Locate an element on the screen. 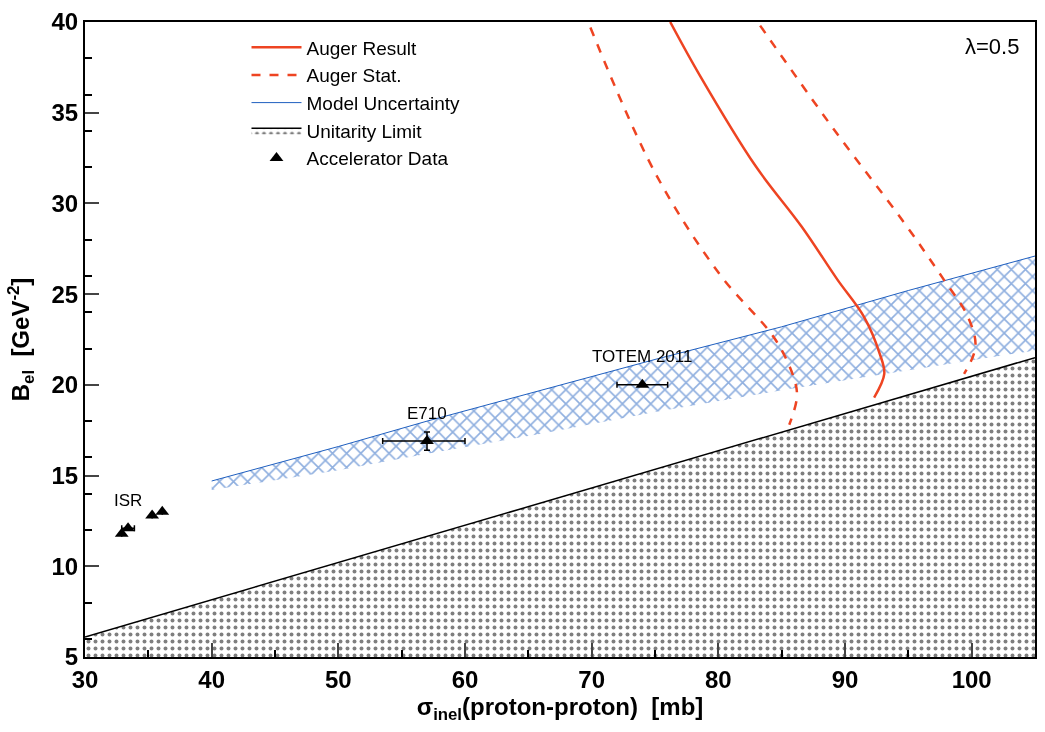 The width and height of the screenshot is (1045, 732). x-tick-label: 50 is located at coordinates (338, 679).